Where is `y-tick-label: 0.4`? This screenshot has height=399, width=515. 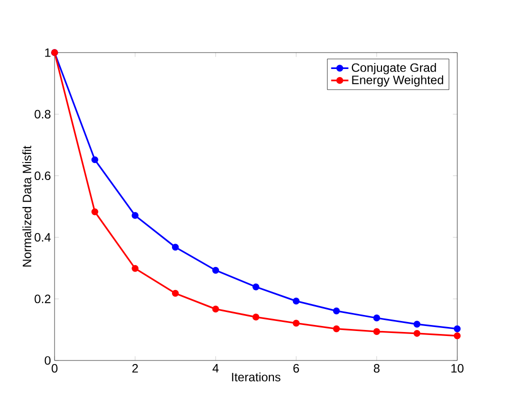 y-tick-label: 0.4 is located at coordinates (42, 237).